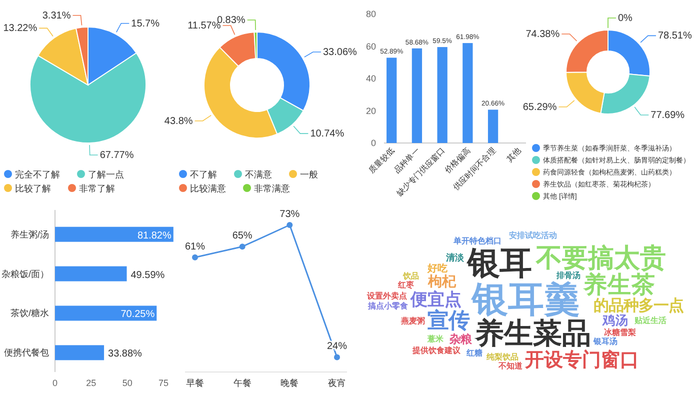 The image size is (700, 394). What do you see at coordinates (272, 188) in the screenshot?
I see `legend-label: 非常满意` at bounding box center [272, 188].